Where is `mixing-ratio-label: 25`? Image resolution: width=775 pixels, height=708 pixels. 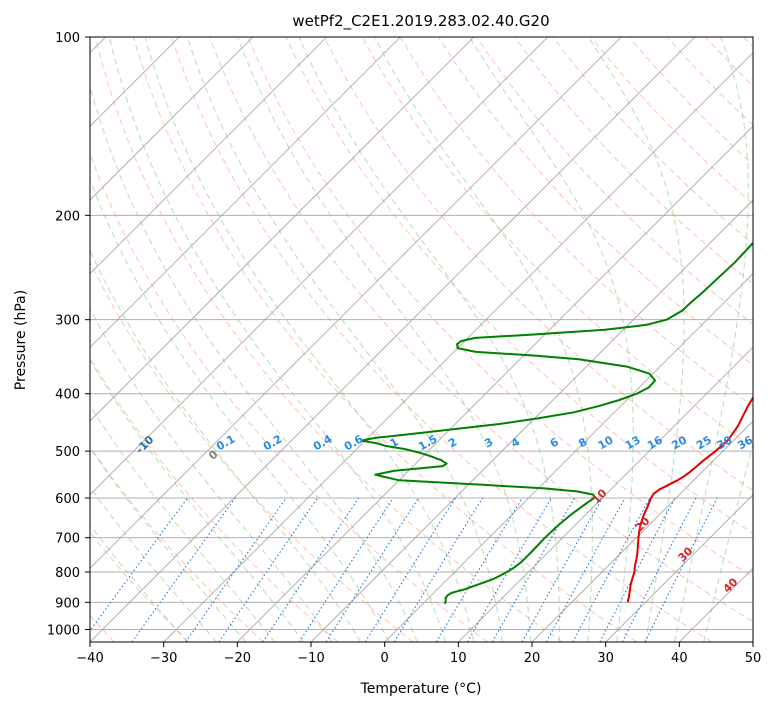
mixing-ratio-label: 25 is located at coordinates (704, 442).